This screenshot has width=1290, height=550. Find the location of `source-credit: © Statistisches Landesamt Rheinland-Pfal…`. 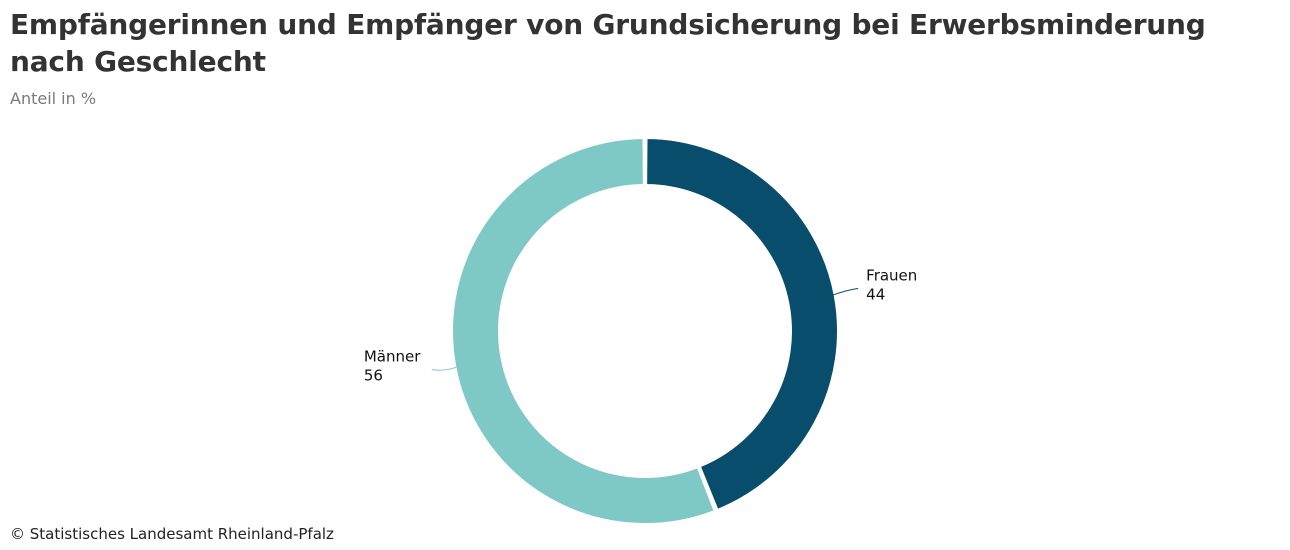

source-credit: © Statistisches Landesamt Rheinland-Pfal… is located at coordinates (172, 534).